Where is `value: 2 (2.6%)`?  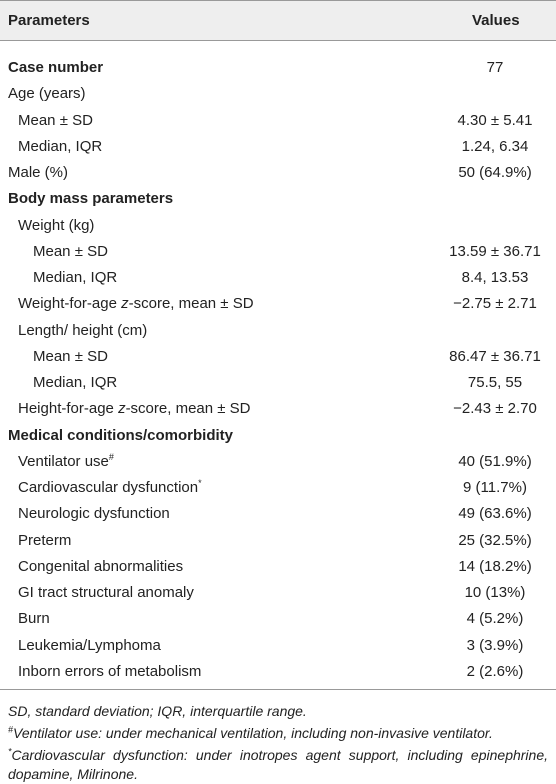 value: 2 (2.6%) is located at coordinates (495, 671).